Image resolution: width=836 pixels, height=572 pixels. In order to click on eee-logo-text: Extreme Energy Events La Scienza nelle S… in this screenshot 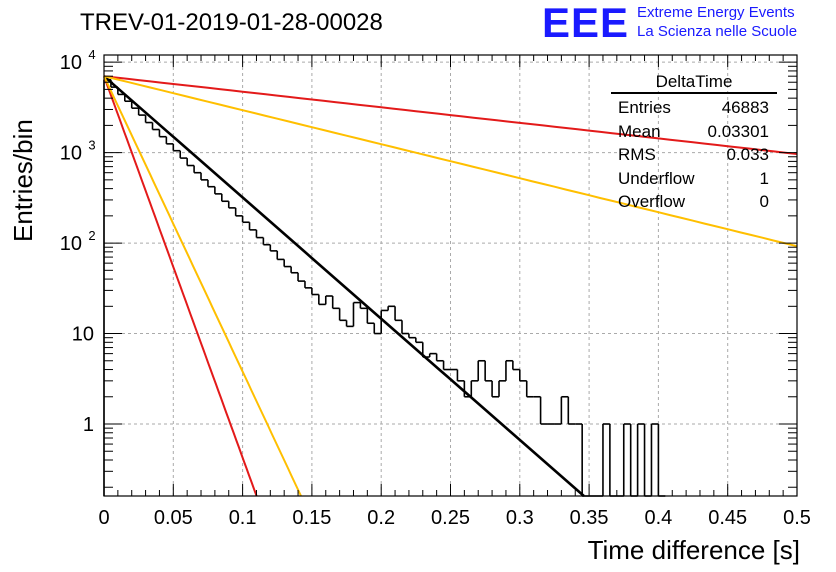, I will do `click(717, 22)`.